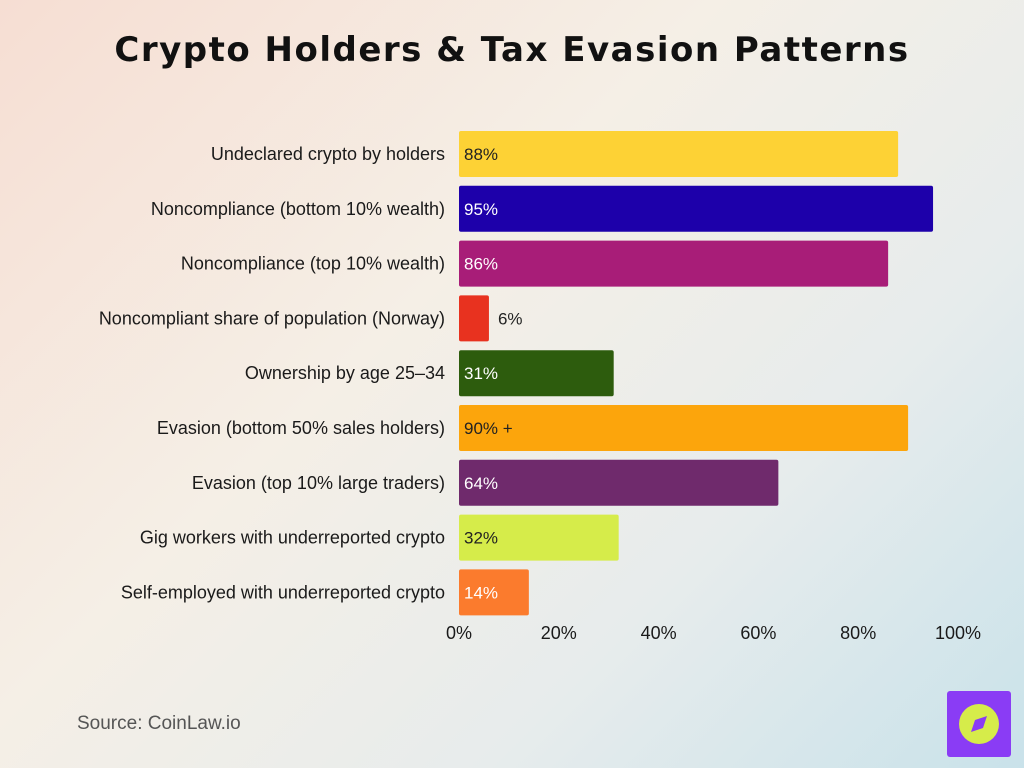 This screenshot has height=768, width=1024. Describe the element at coordinates (345, 373) in the screenshot. I see `category-label: Ownership by age 25–34` at that location.